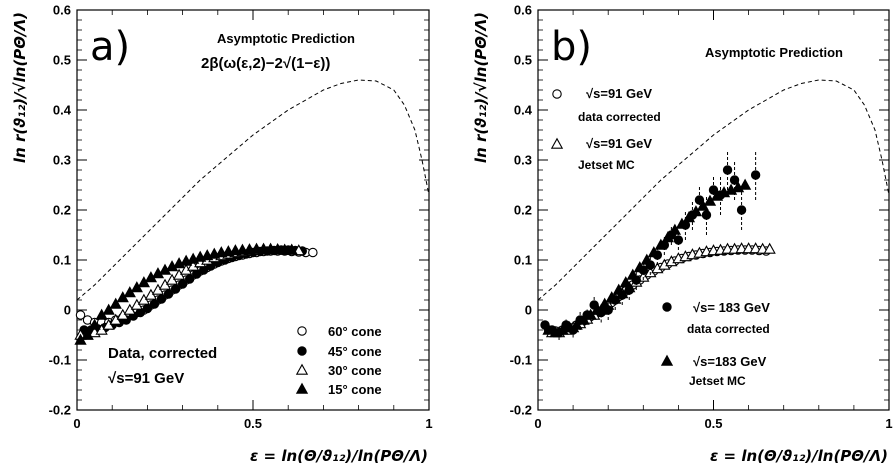  What do you see at coordinates (571, 47) in the screenshot?
I see `panel-label: b)` at bounding box center [571, 47].